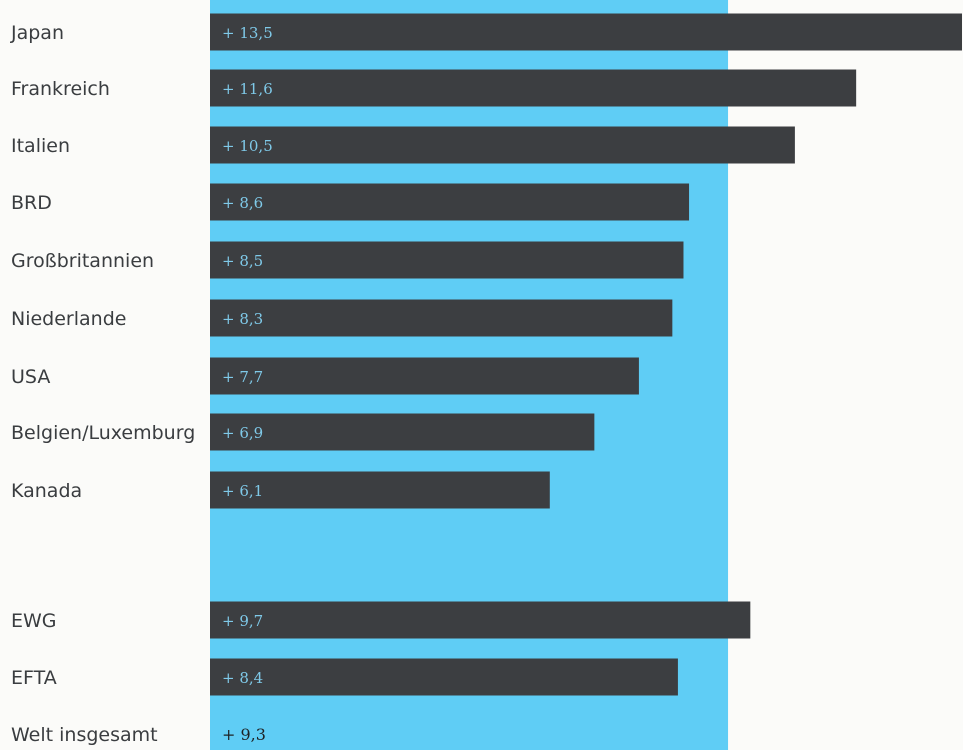 Image resolution: width=963 pixels, height=750 pixels. Describe the element at coordinates (244, 734) in the screenshot. I see `value-label-welt-insgesamt: + 9,3` at that location.